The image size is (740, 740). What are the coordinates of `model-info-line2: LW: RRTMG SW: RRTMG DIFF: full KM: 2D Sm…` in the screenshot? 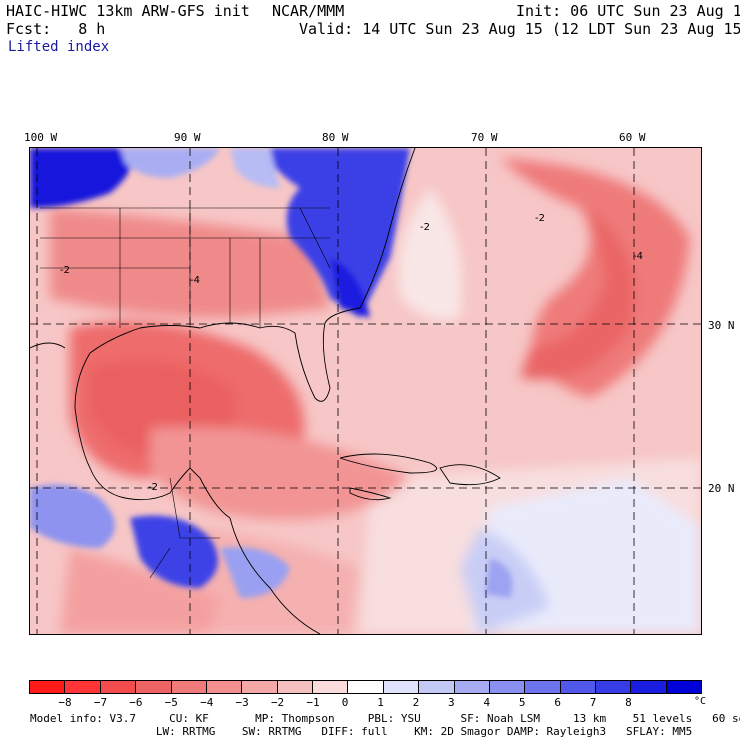 It's located at (361, 731).